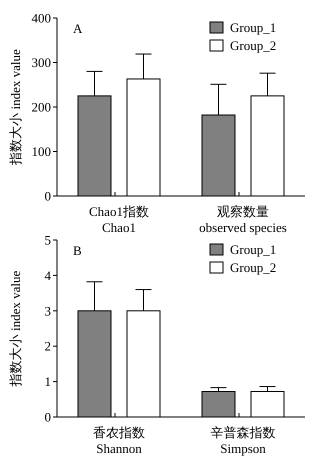 This screenshot has height=458, width=320. I want to click on x-tick-label: 辛普森指数 Simpson, so click(243, 440).